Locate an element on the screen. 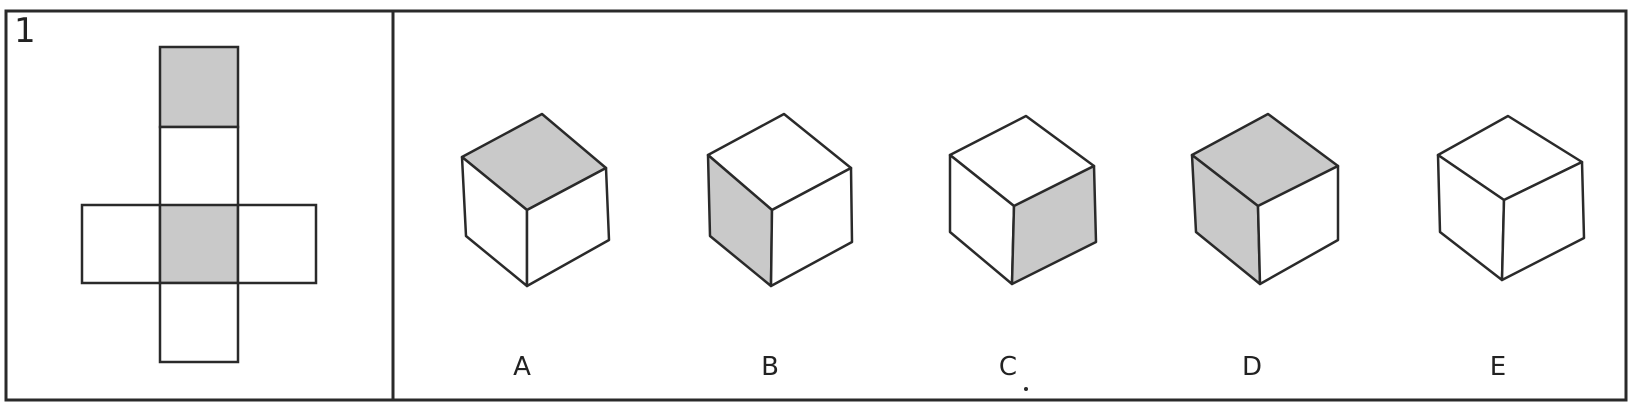  net-face-center is located at coordinates (199, 244).